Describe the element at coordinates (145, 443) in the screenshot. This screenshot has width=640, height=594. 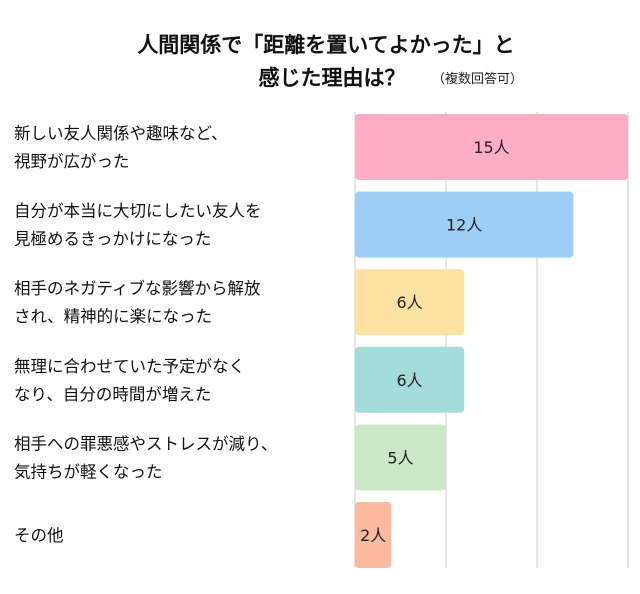
I see `category-label-4-line-0: 相手への罪悪感やストレスが減り、` at that location.